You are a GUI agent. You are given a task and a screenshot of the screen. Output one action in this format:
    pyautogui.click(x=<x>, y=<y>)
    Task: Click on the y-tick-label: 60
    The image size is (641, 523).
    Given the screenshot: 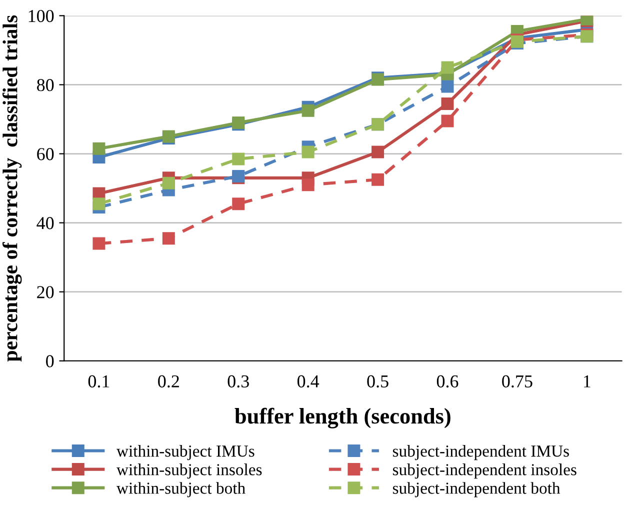 What is the action you would take?
    pyautogui.click(x=45, y=154)
    